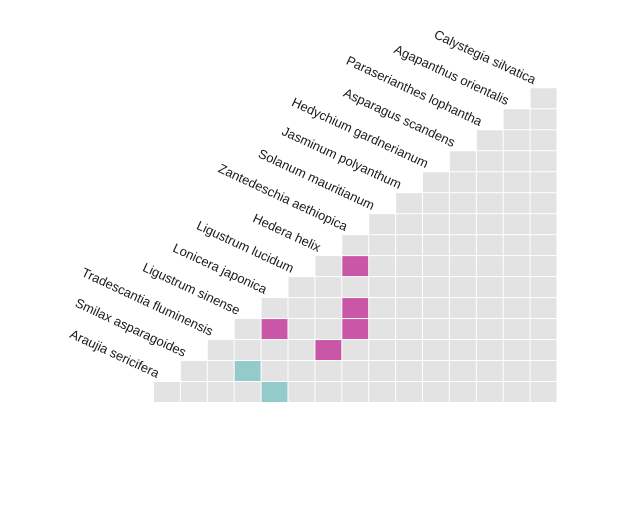 This screenshot has width=641, height=508. Describe the element at coordinates (436, 245) in the screenshot. I see `heatmap-cell-hedychium-gardnerianum-zantedeschia-aethiopica` at that location.